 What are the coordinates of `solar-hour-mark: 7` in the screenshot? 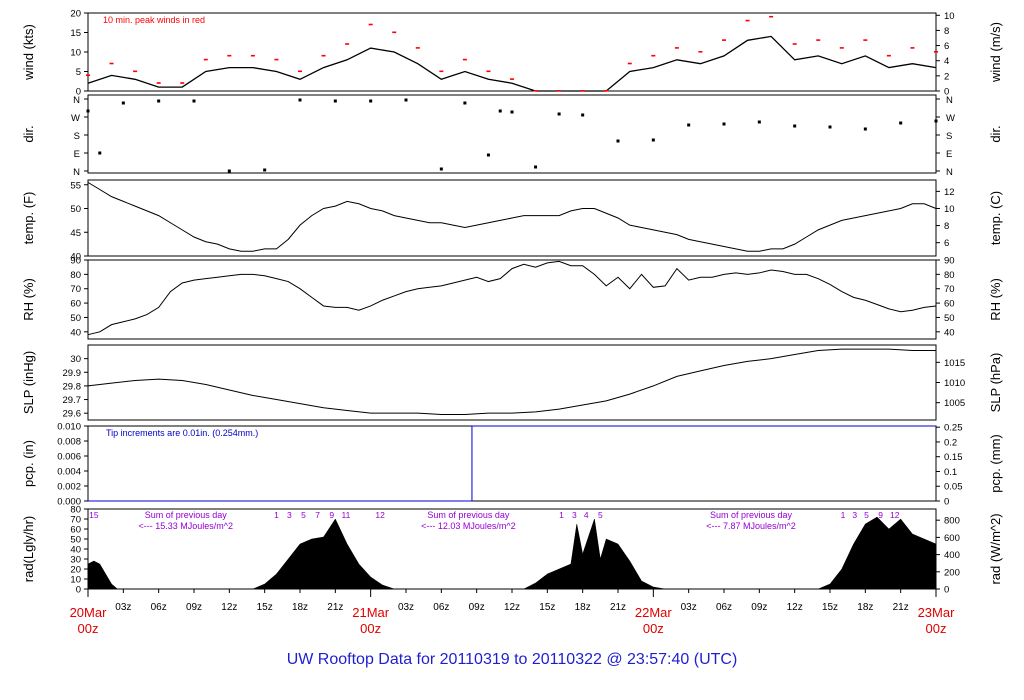 It's located at (317, 515).